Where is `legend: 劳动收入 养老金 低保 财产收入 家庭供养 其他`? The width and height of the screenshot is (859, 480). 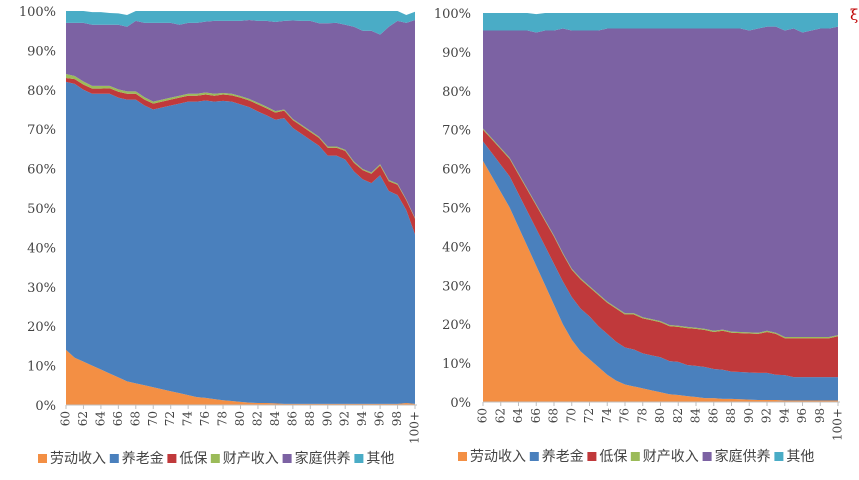 legend: 劳动收入 养老金 低保 财产收入 家庭供养 其他 is located at coordinates (636, 456).